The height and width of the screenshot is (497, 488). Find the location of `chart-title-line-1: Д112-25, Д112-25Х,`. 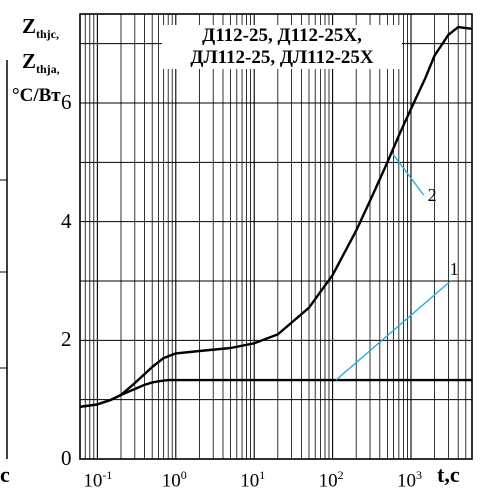

chart-title-line-1: Д112-25, Д112-25Х, is located at coordinates (282, 35).